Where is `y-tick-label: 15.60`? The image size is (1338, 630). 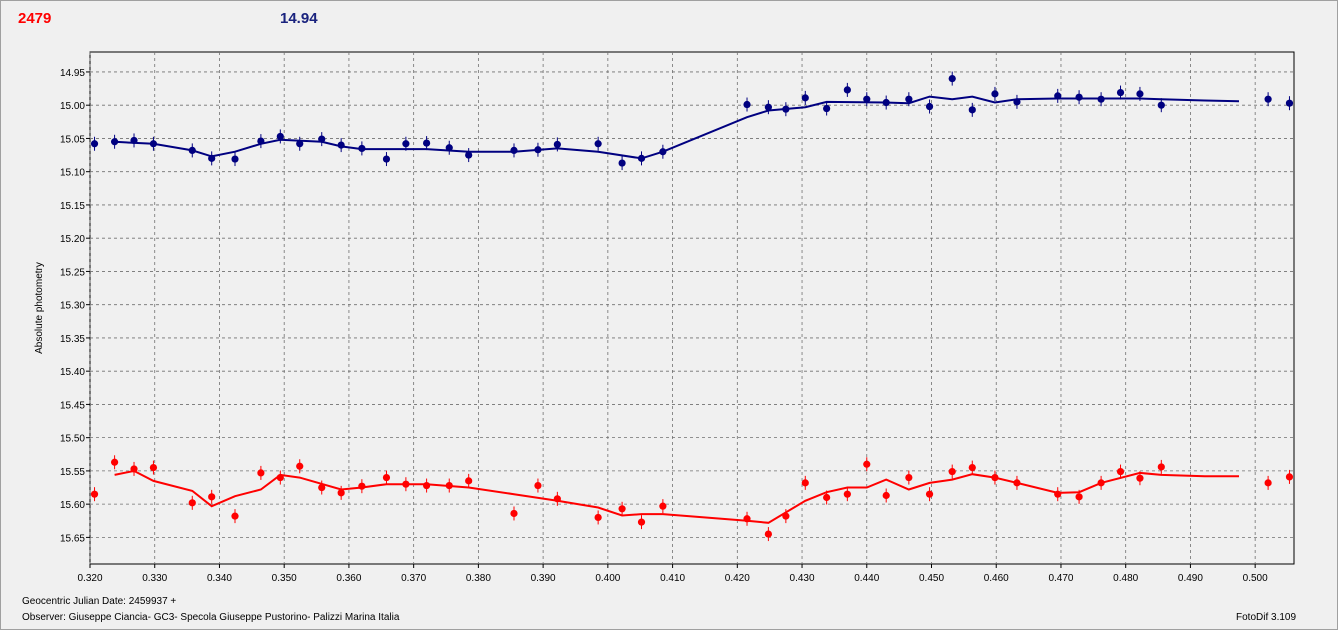
y-tick-label: 15.60 is located at coordinates (72, 505).